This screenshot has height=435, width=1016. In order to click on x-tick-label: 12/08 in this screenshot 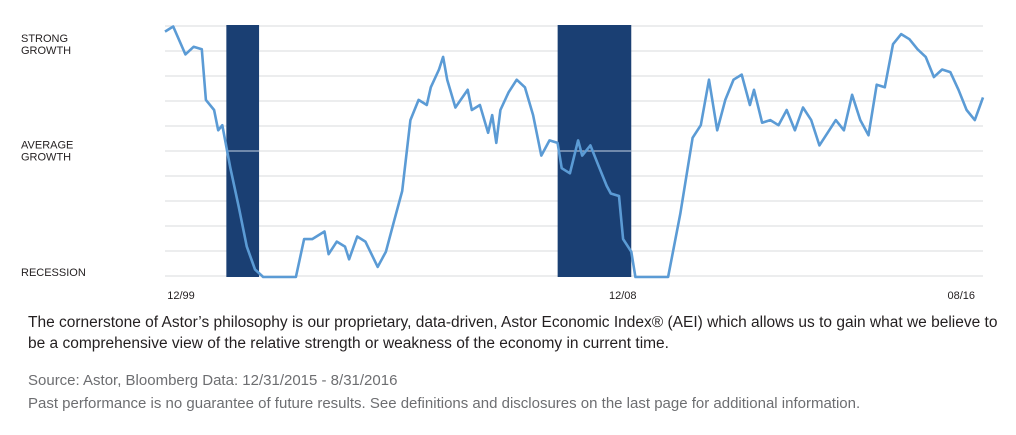, I will do `click(623, 296)`.